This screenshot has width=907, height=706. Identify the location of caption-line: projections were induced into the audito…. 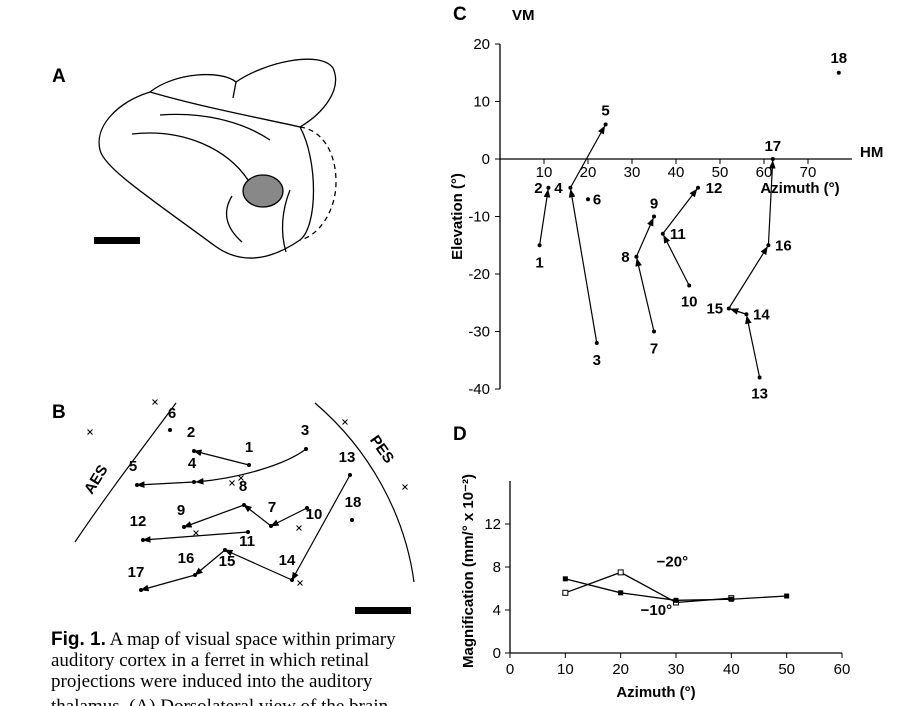
(212, 681).